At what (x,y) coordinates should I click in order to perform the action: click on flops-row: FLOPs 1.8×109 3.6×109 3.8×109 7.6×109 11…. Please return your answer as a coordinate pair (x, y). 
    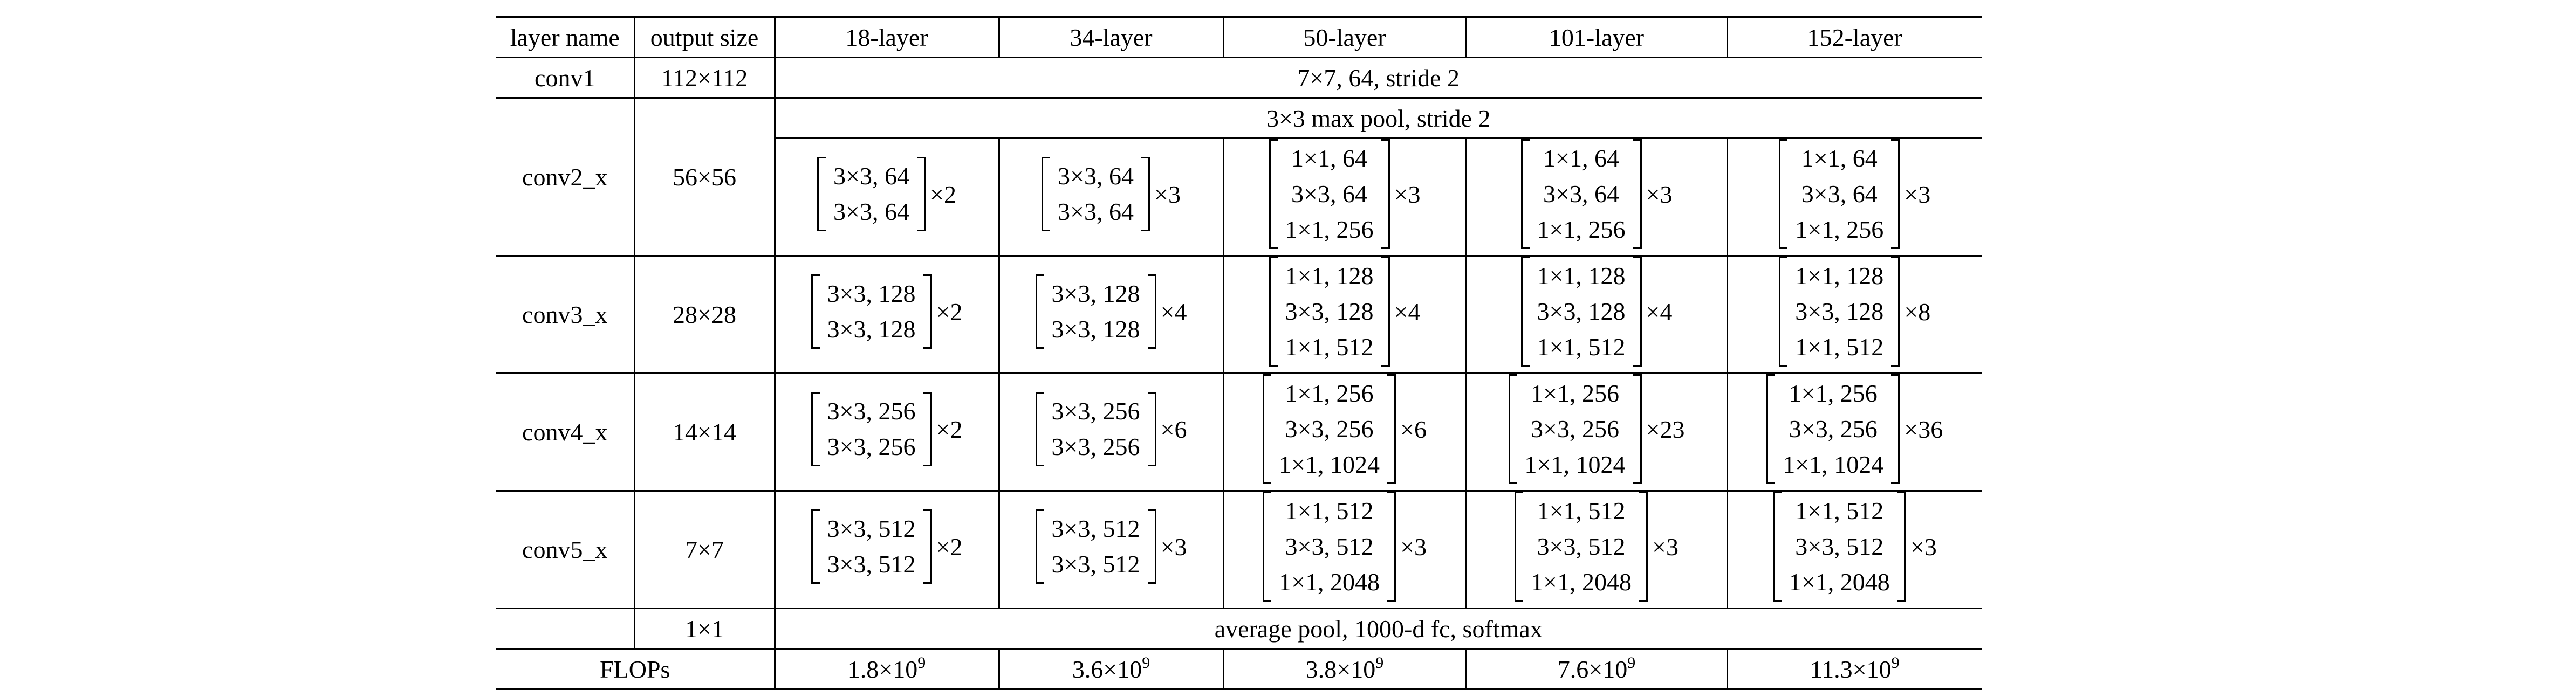
    Looking at the image, I should click on (1239, 669).